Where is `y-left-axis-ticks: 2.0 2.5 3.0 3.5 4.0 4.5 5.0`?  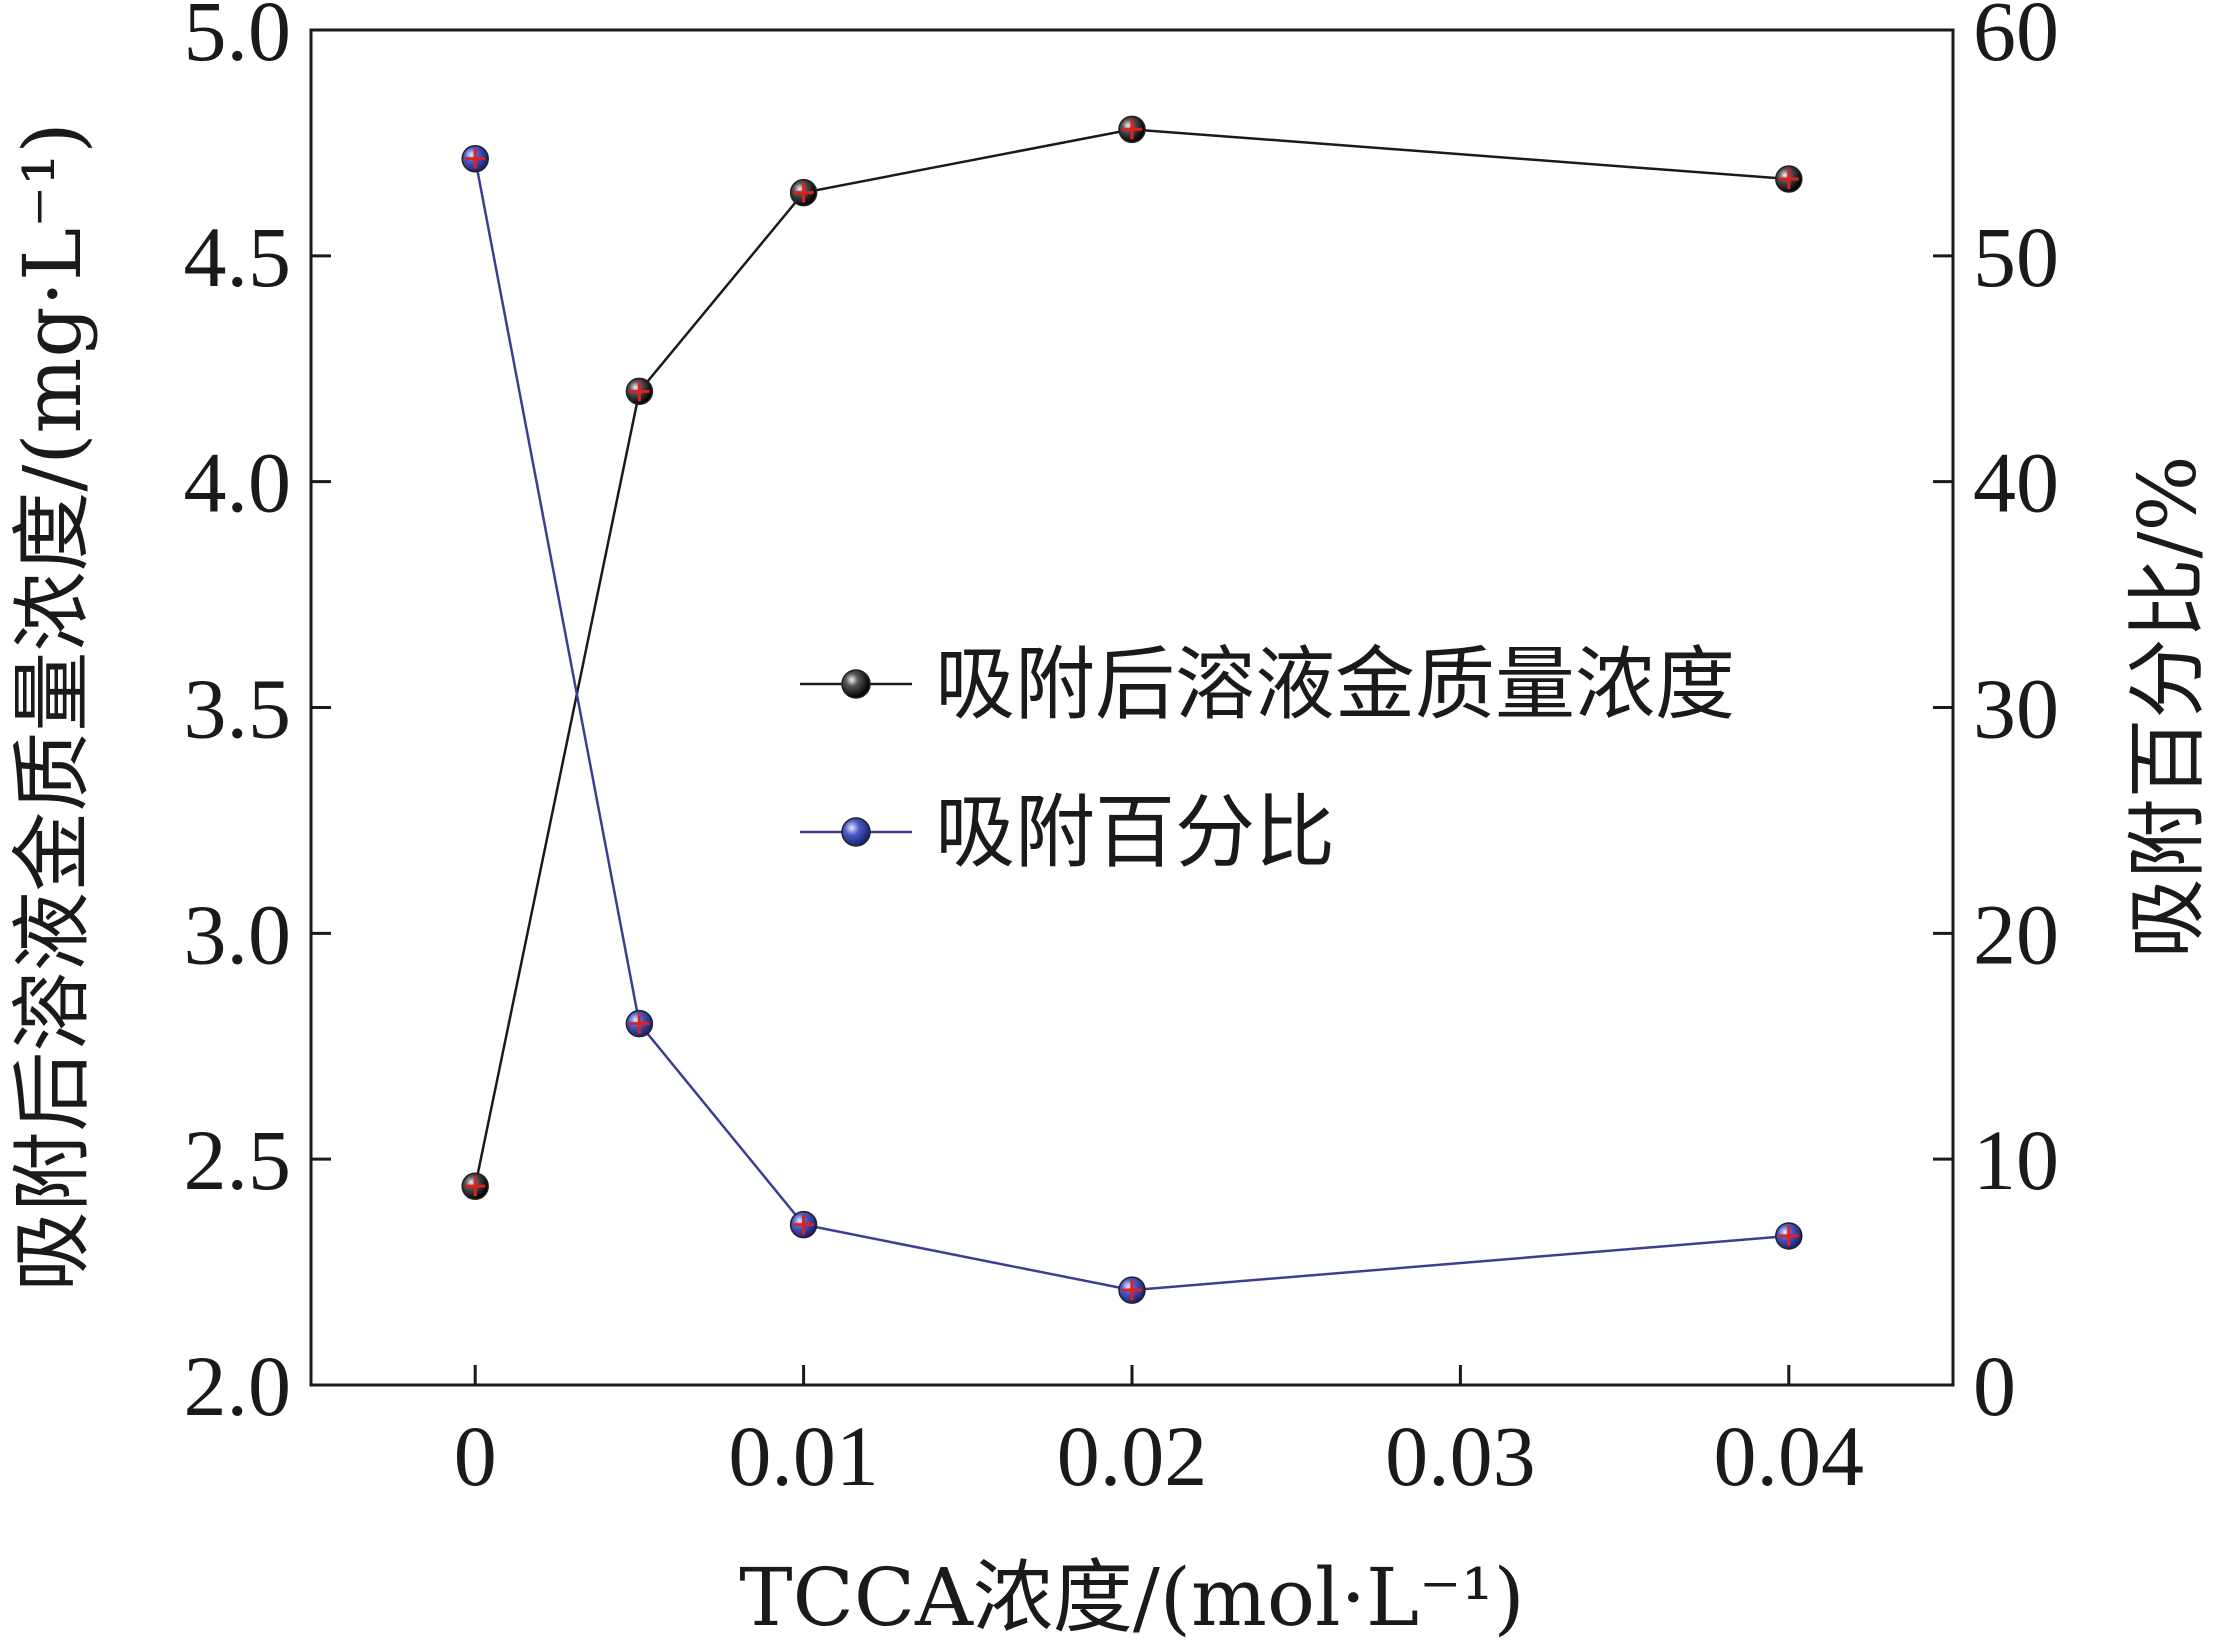 y-left-axis-ticks: 2.0 2.5 3.0 3.5 4.0 4.5 5.0 is located at coordinates (257, 717).